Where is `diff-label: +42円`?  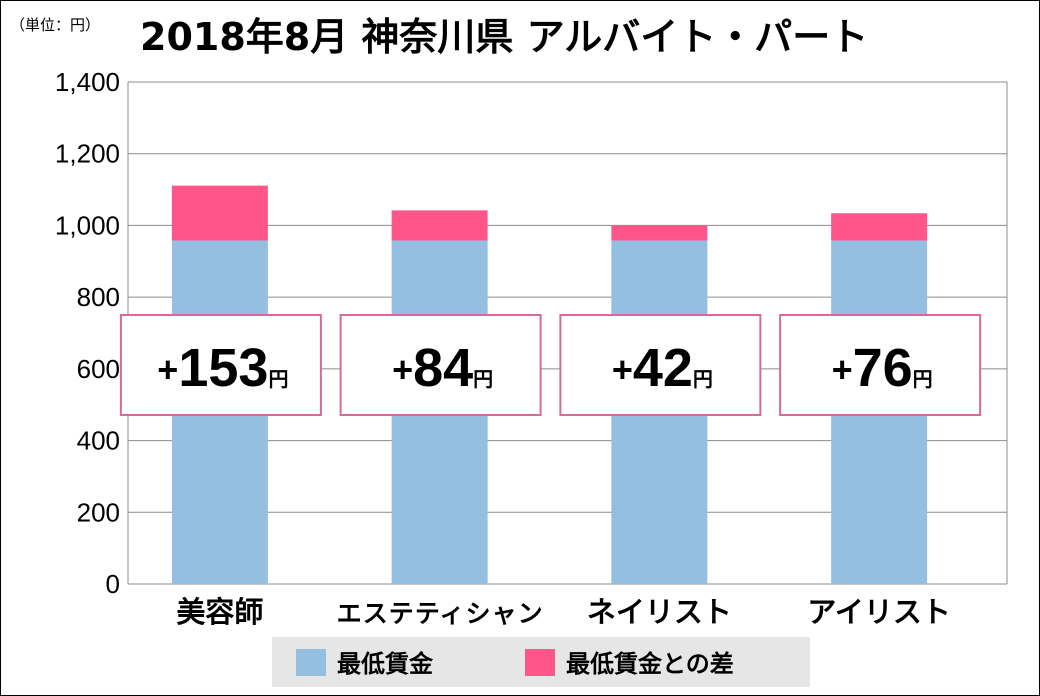 diff-label: +42円 is located at coordinates (662, 368).